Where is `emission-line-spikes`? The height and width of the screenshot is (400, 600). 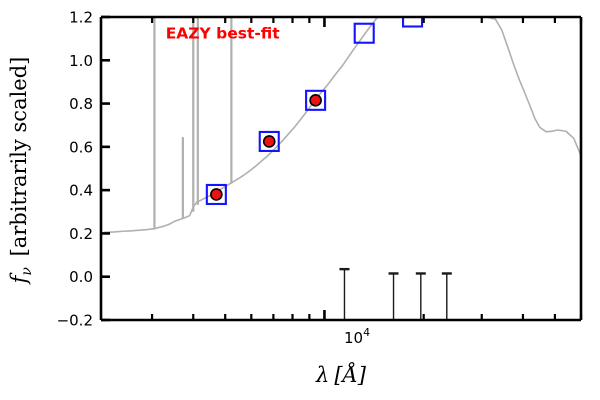
emission-line-spikes is located at coordinates (193, 123).